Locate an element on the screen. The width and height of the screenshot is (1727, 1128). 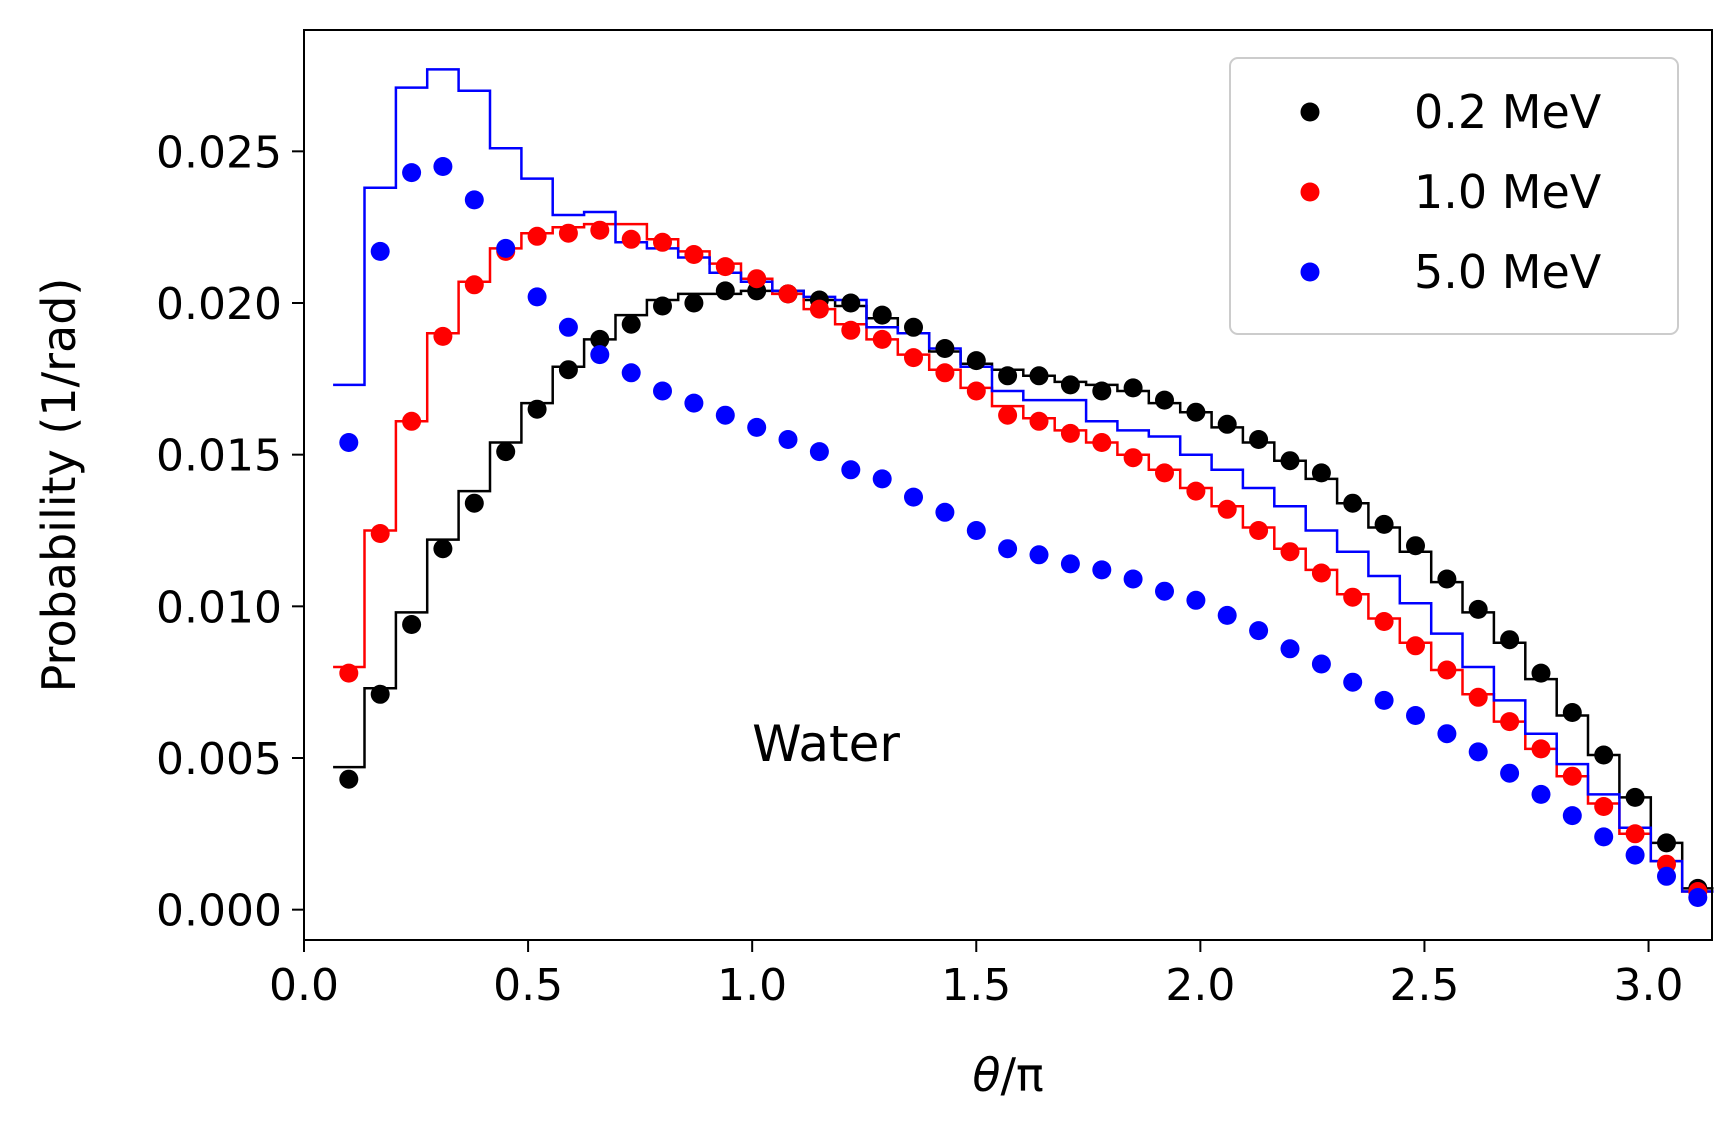
x-tick-label: 0.0 is located at coordinates (304, 985).